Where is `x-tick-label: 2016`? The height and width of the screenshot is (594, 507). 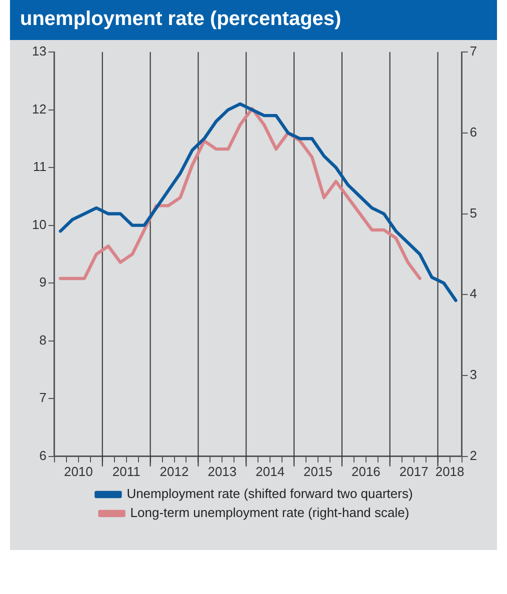 x-tick-label: 2016 is located at coordinates (365, 471).